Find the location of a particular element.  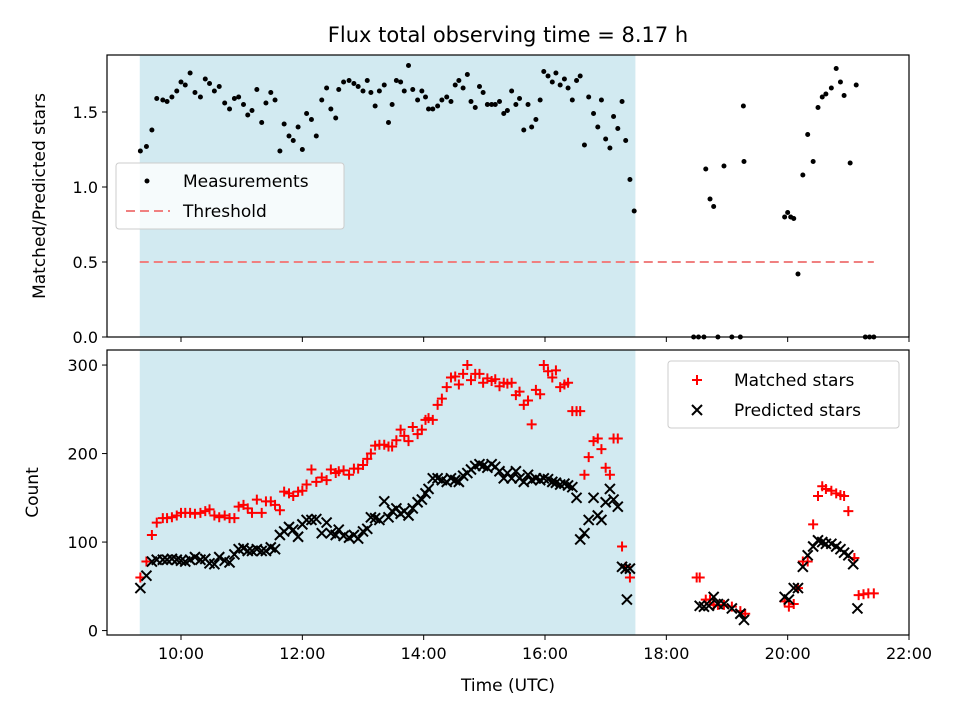

legend: Measurements Threshold is located at coordinates (230, 196).